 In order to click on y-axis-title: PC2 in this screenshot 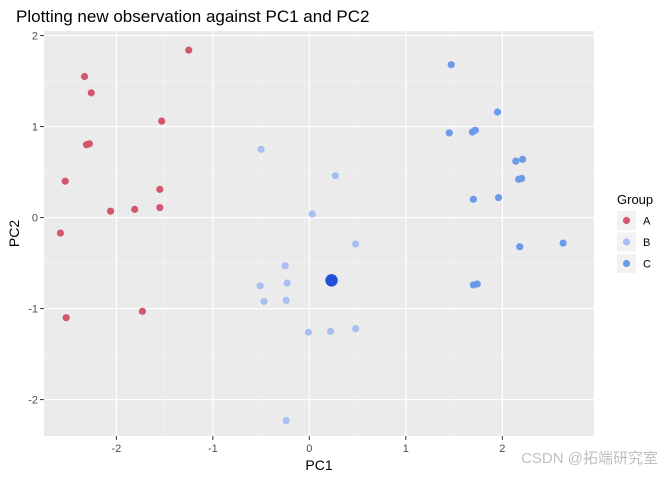, I will do `click(14, 233)`.